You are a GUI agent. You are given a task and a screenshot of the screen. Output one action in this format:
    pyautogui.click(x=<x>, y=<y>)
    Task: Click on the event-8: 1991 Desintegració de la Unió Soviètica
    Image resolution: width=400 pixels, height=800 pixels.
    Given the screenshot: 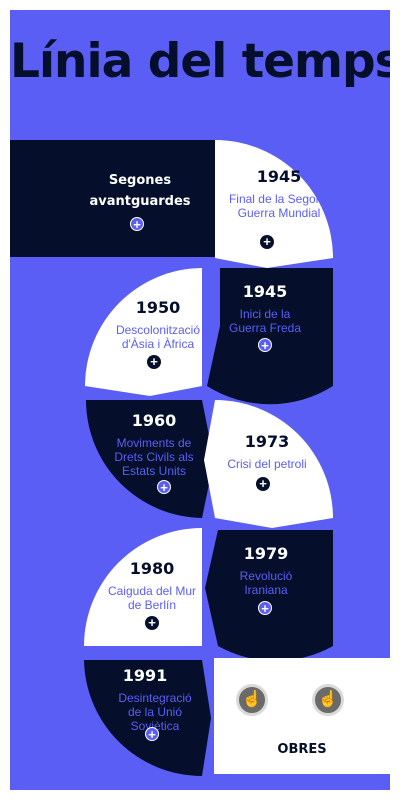 What is the action you would take?
    pyautogui.click(x=155, y=699)
    